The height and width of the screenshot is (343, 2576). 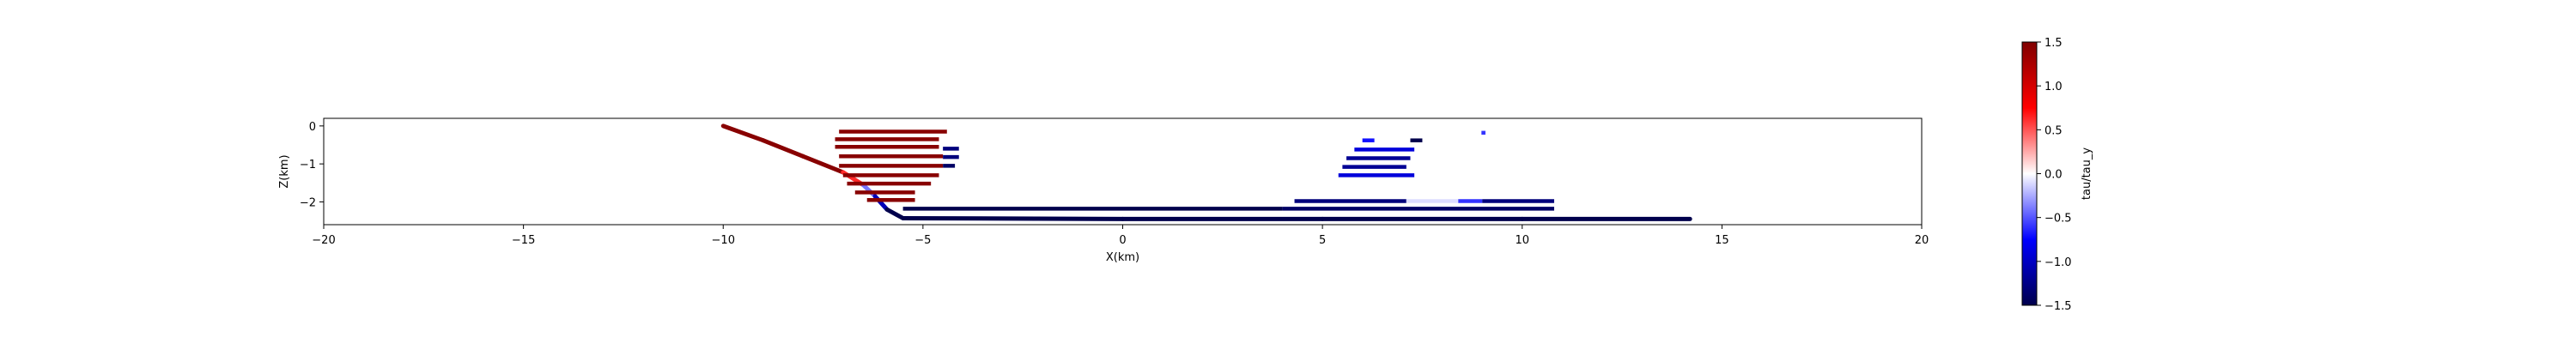 What do you see at coordinates (2058, 263) in the screenshot?
I see `colorbar-tick-label: −1.0` at bounding box center [2058, 263].